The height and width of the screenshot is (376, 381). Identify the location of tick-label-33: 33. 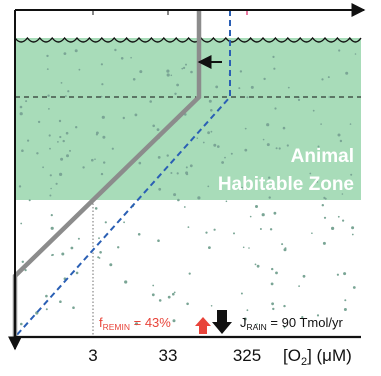
(168, 355).